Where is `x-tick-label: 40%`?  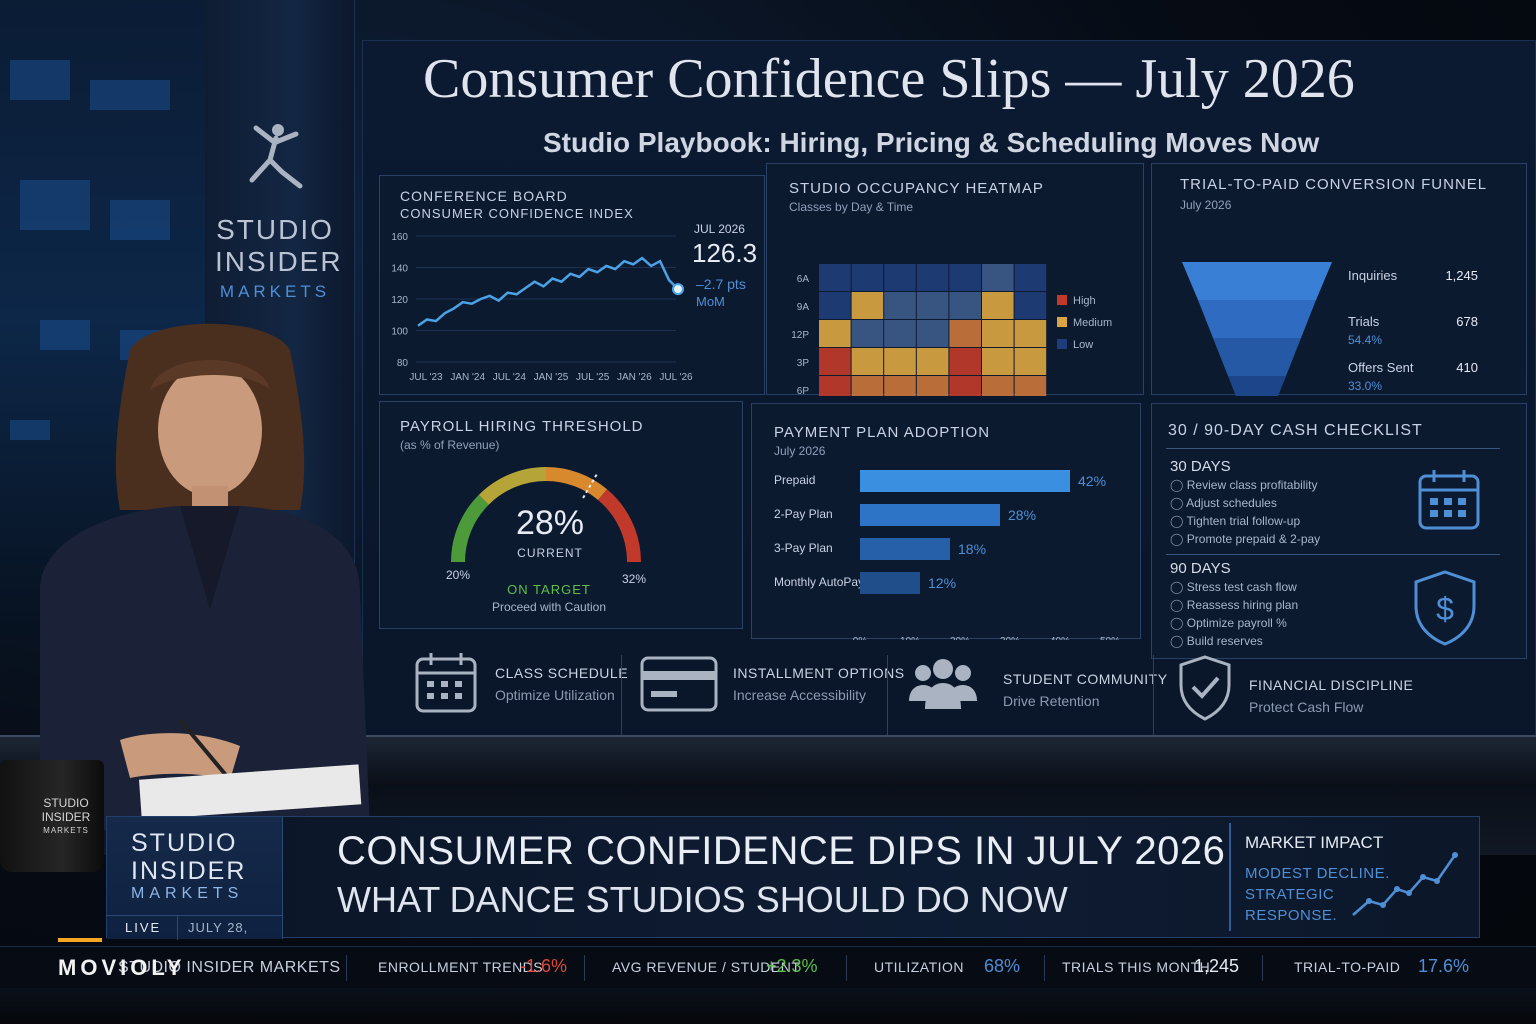 x-tick-label: 40% is located at coordinates (1060, 638).